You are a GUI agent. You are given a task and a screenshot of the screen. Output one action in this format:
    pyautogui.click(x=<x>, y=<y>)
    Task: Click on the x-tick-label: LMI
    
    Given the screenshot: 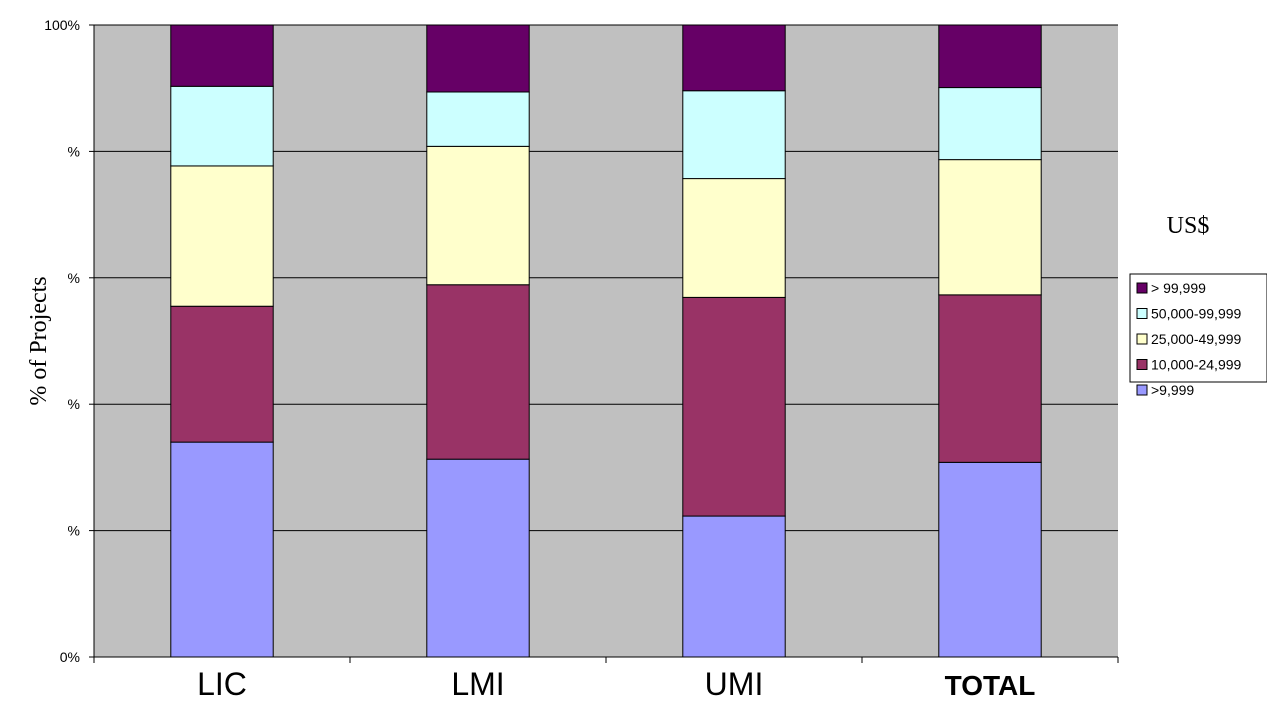 What is the action you would take?
    pyautogui.click(x=477, y=684)
    